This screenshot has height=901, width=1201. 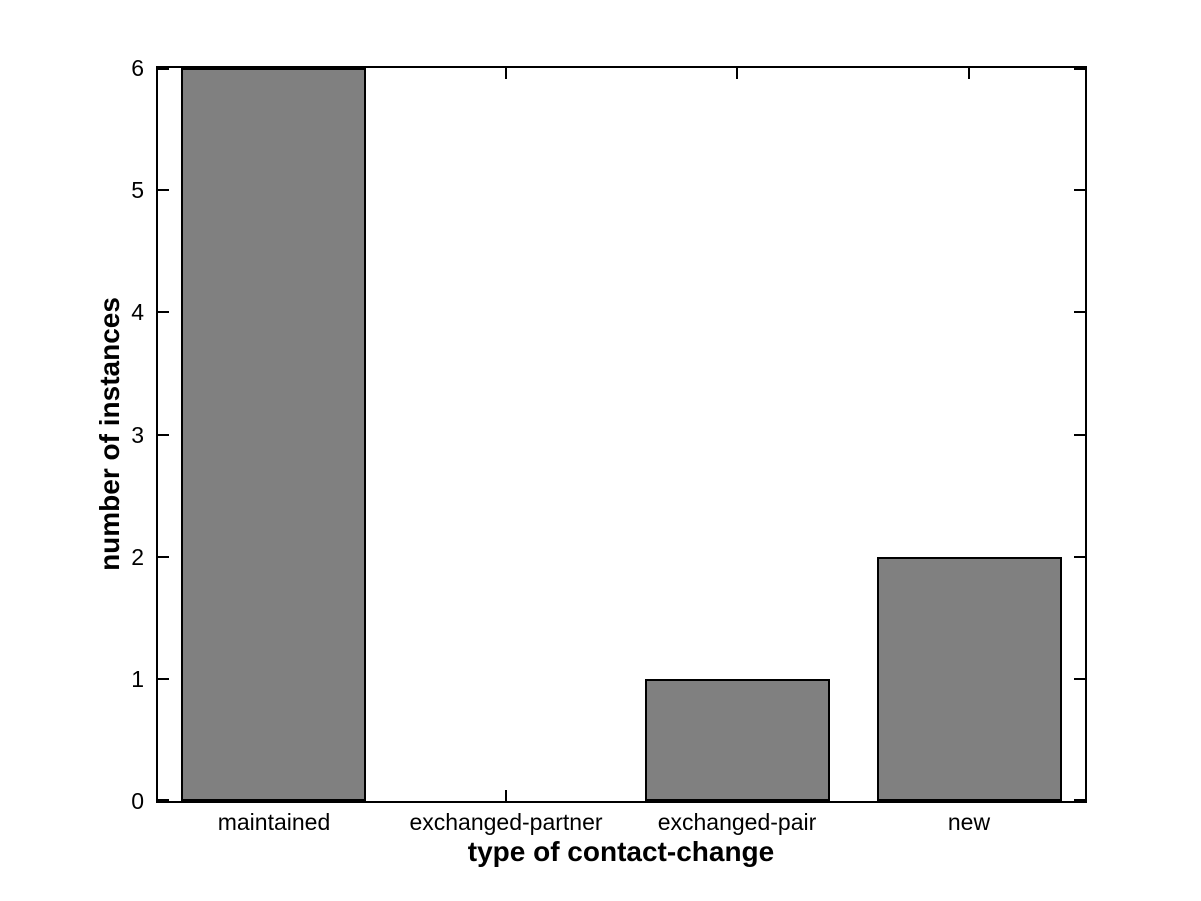 What do you see at coordinates (137, 557) in the screenshot?
I see `y-tick-label: 2` at bounding box center [137, 557].